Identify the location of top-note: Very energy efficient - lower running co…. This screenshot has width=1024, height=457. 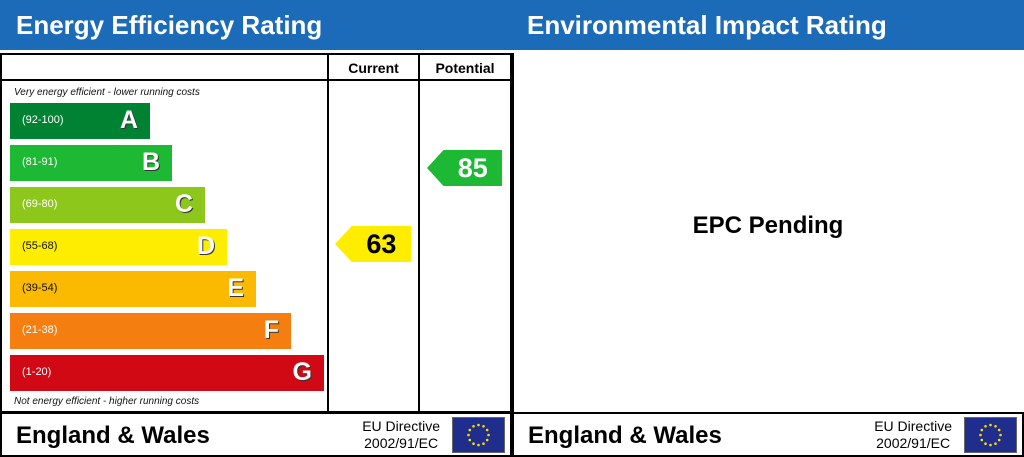
(107, 92).